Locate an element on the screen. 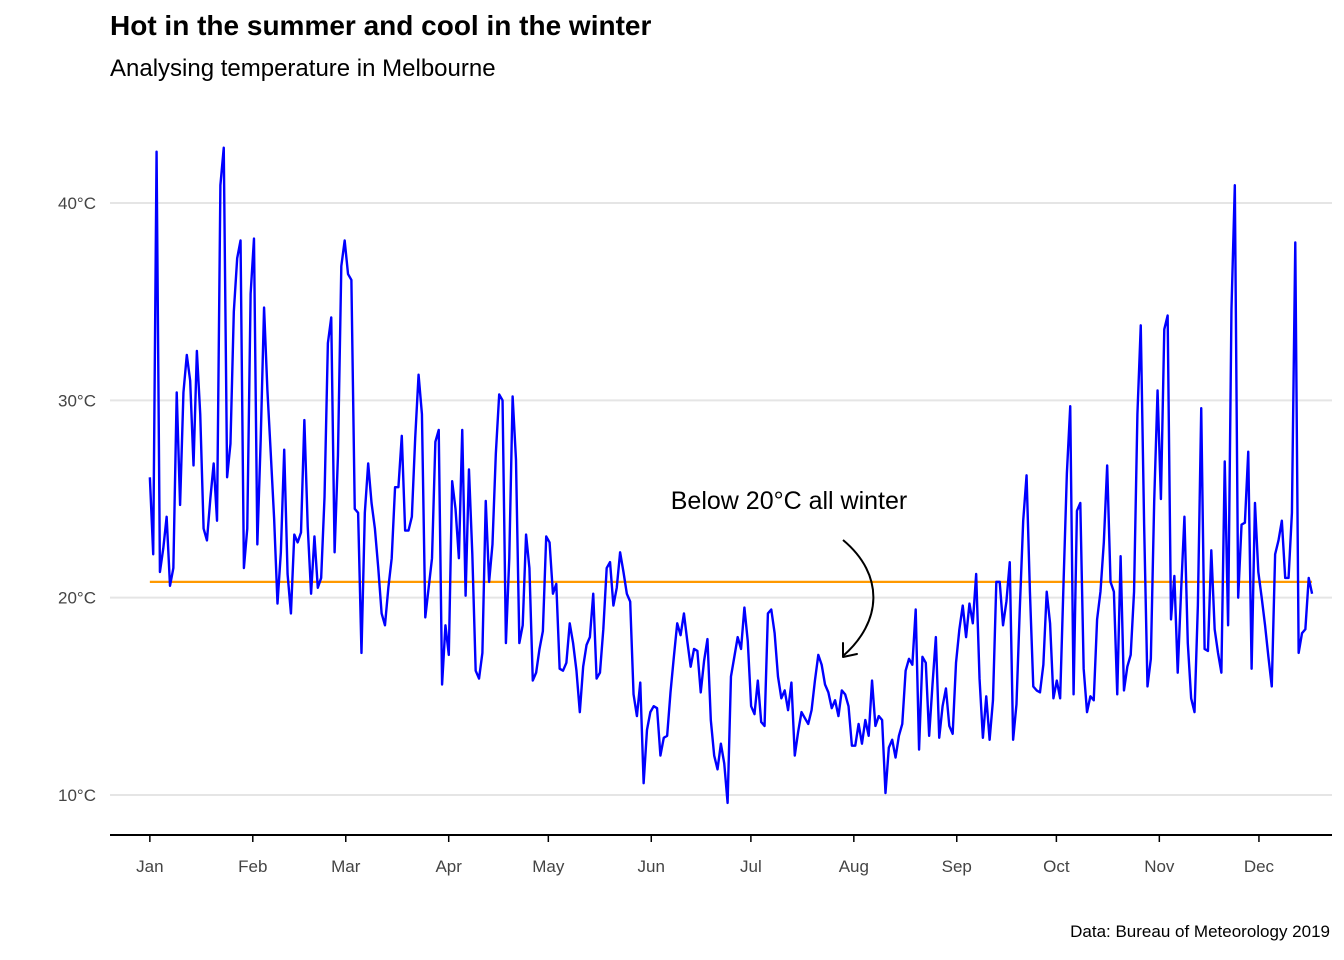  y-axis-ticks: 10°C 20°C 30°C 40°C is located at coordinates (77, 499).